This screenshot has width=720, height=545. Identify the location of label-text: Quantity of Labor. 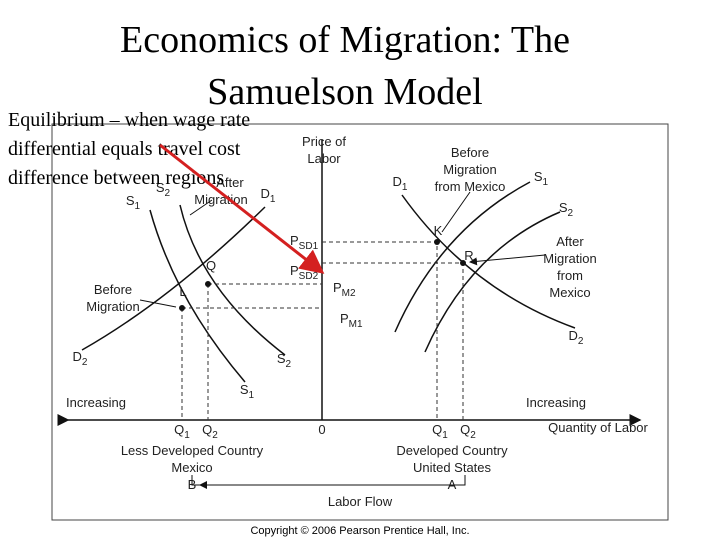
(598, 427).